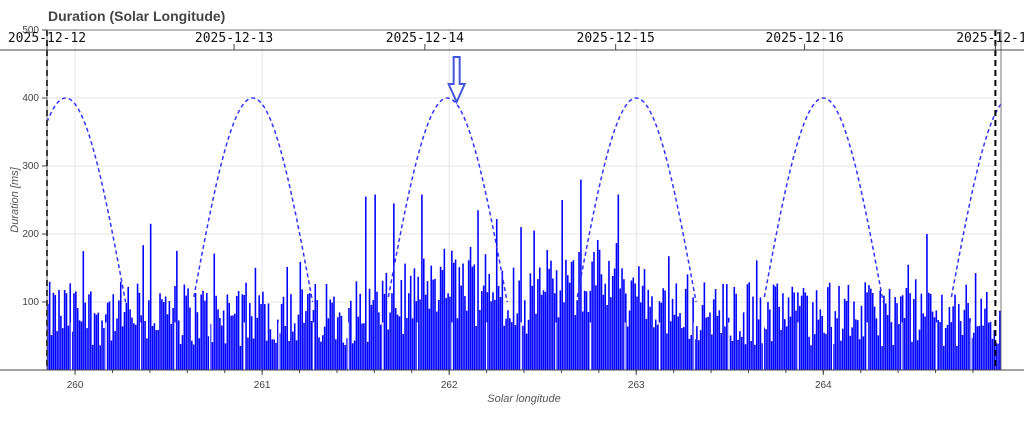  What do you see at coordinates (253, 200) in the screenshot?
I see `dashed-curve-segment` at bounding box center [253, 200].